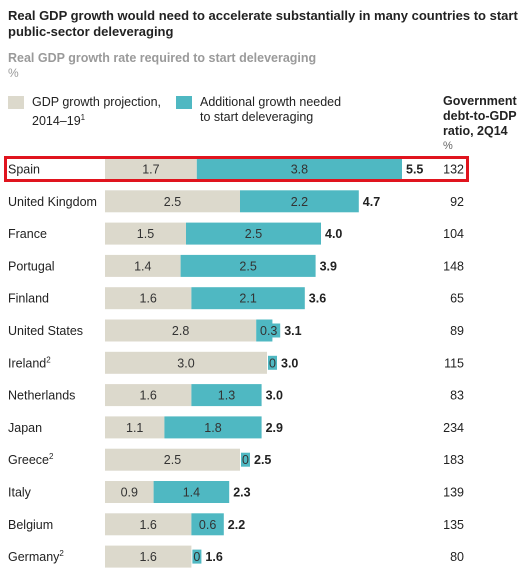 This screenshot has width=523, height=585. I want to click on bar-additional-belgium, so click(207, 524).